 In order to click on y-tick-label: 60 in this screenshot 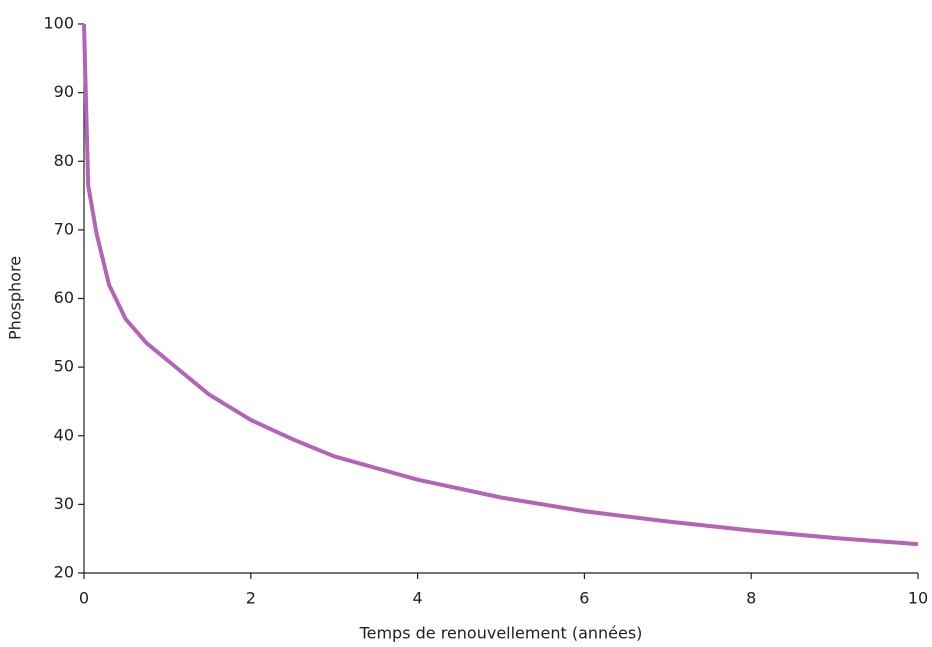, I will do `click(64, 297)`.